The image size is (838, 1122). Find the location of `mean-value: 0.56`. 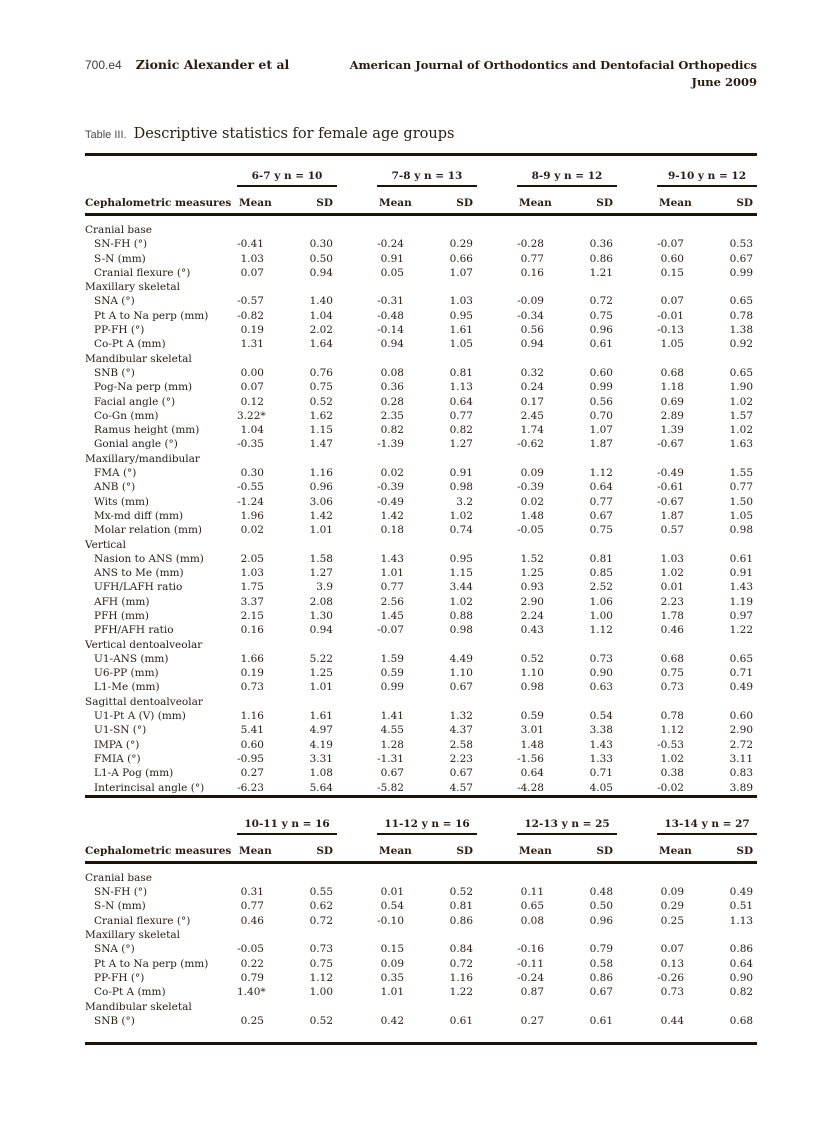

mean-value: 0.56 is located at coordinates (532, 330).